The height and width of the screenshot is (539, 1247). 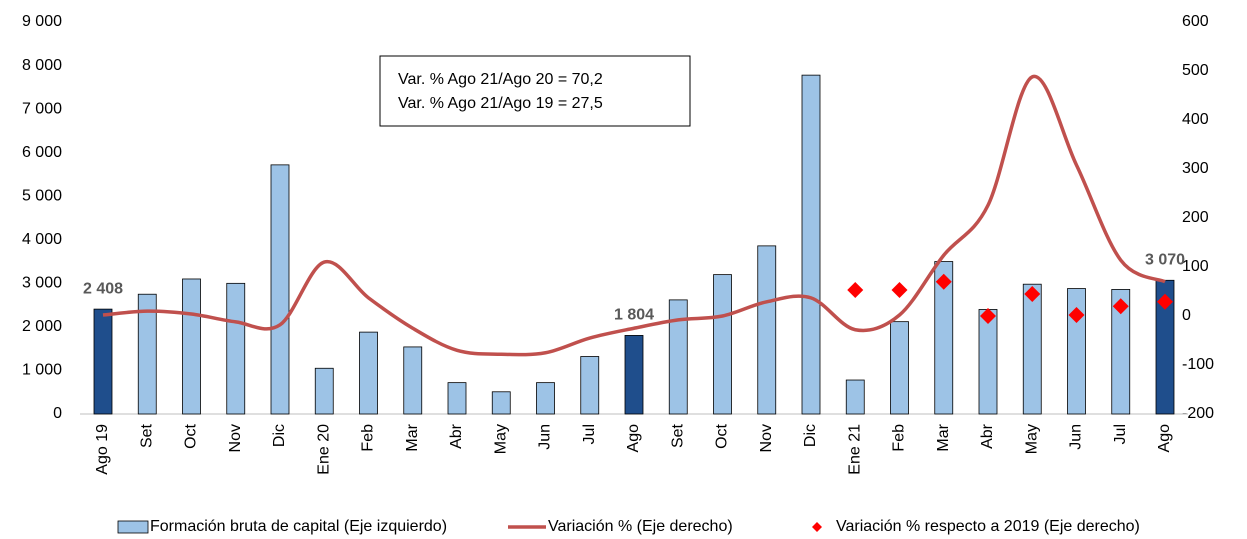 I want to click on y-tick-label: 1 000, so click(x=42, y=370).